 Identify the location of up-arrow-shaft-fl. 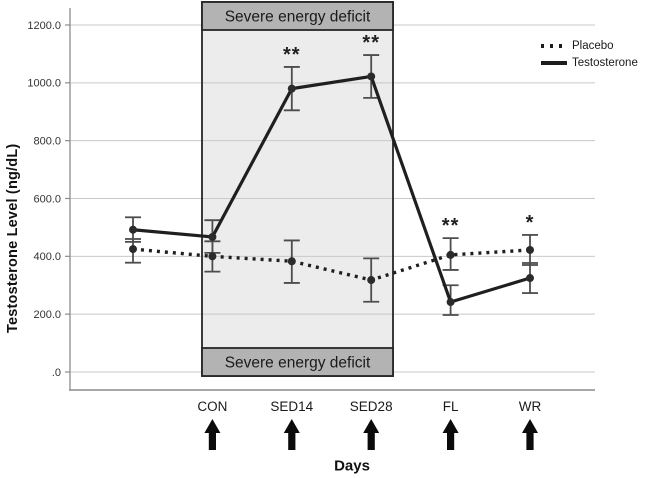
(451, 440).